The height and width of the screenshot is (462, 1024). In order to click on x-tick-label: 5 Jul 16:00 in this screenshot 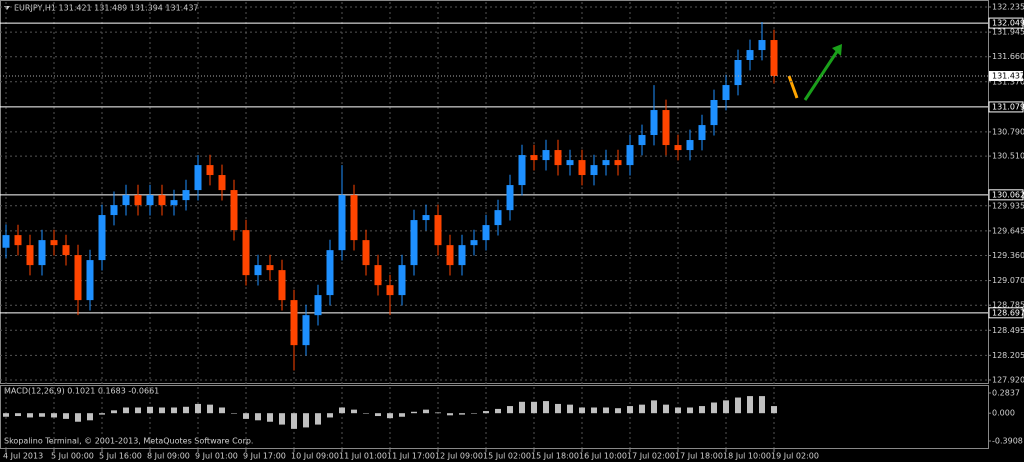, I will do `click(120, 456)`.